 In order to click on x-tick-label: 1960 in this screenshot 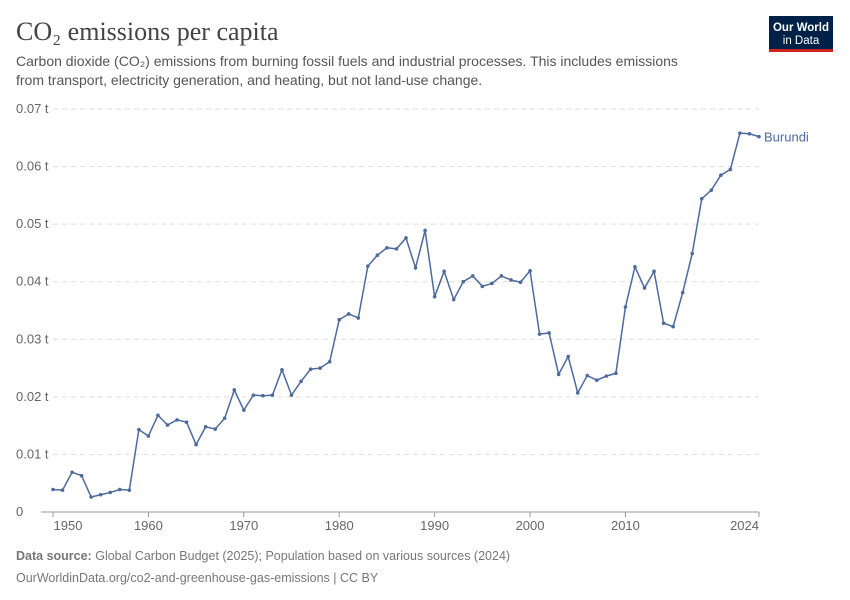, I will do `click(148, 525)`.